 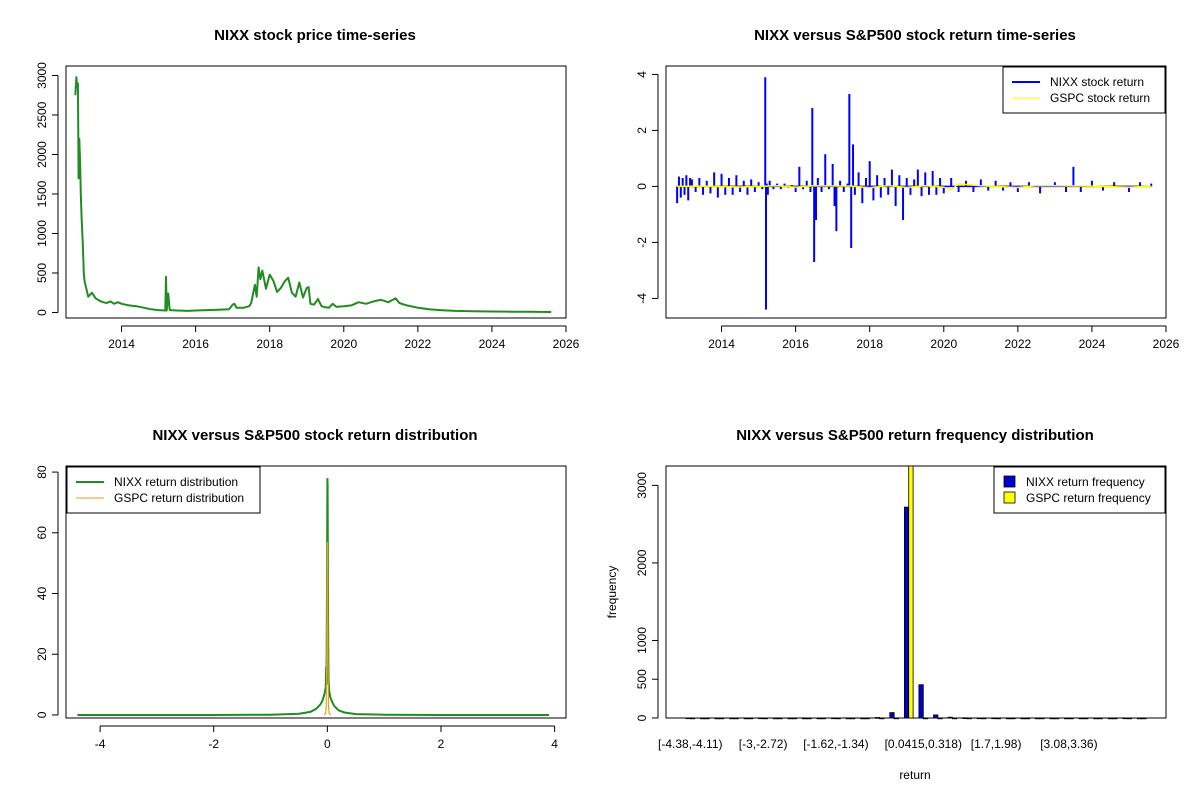 I want to click on frequency-distribution-plot-area, so click(x=916, y=592).